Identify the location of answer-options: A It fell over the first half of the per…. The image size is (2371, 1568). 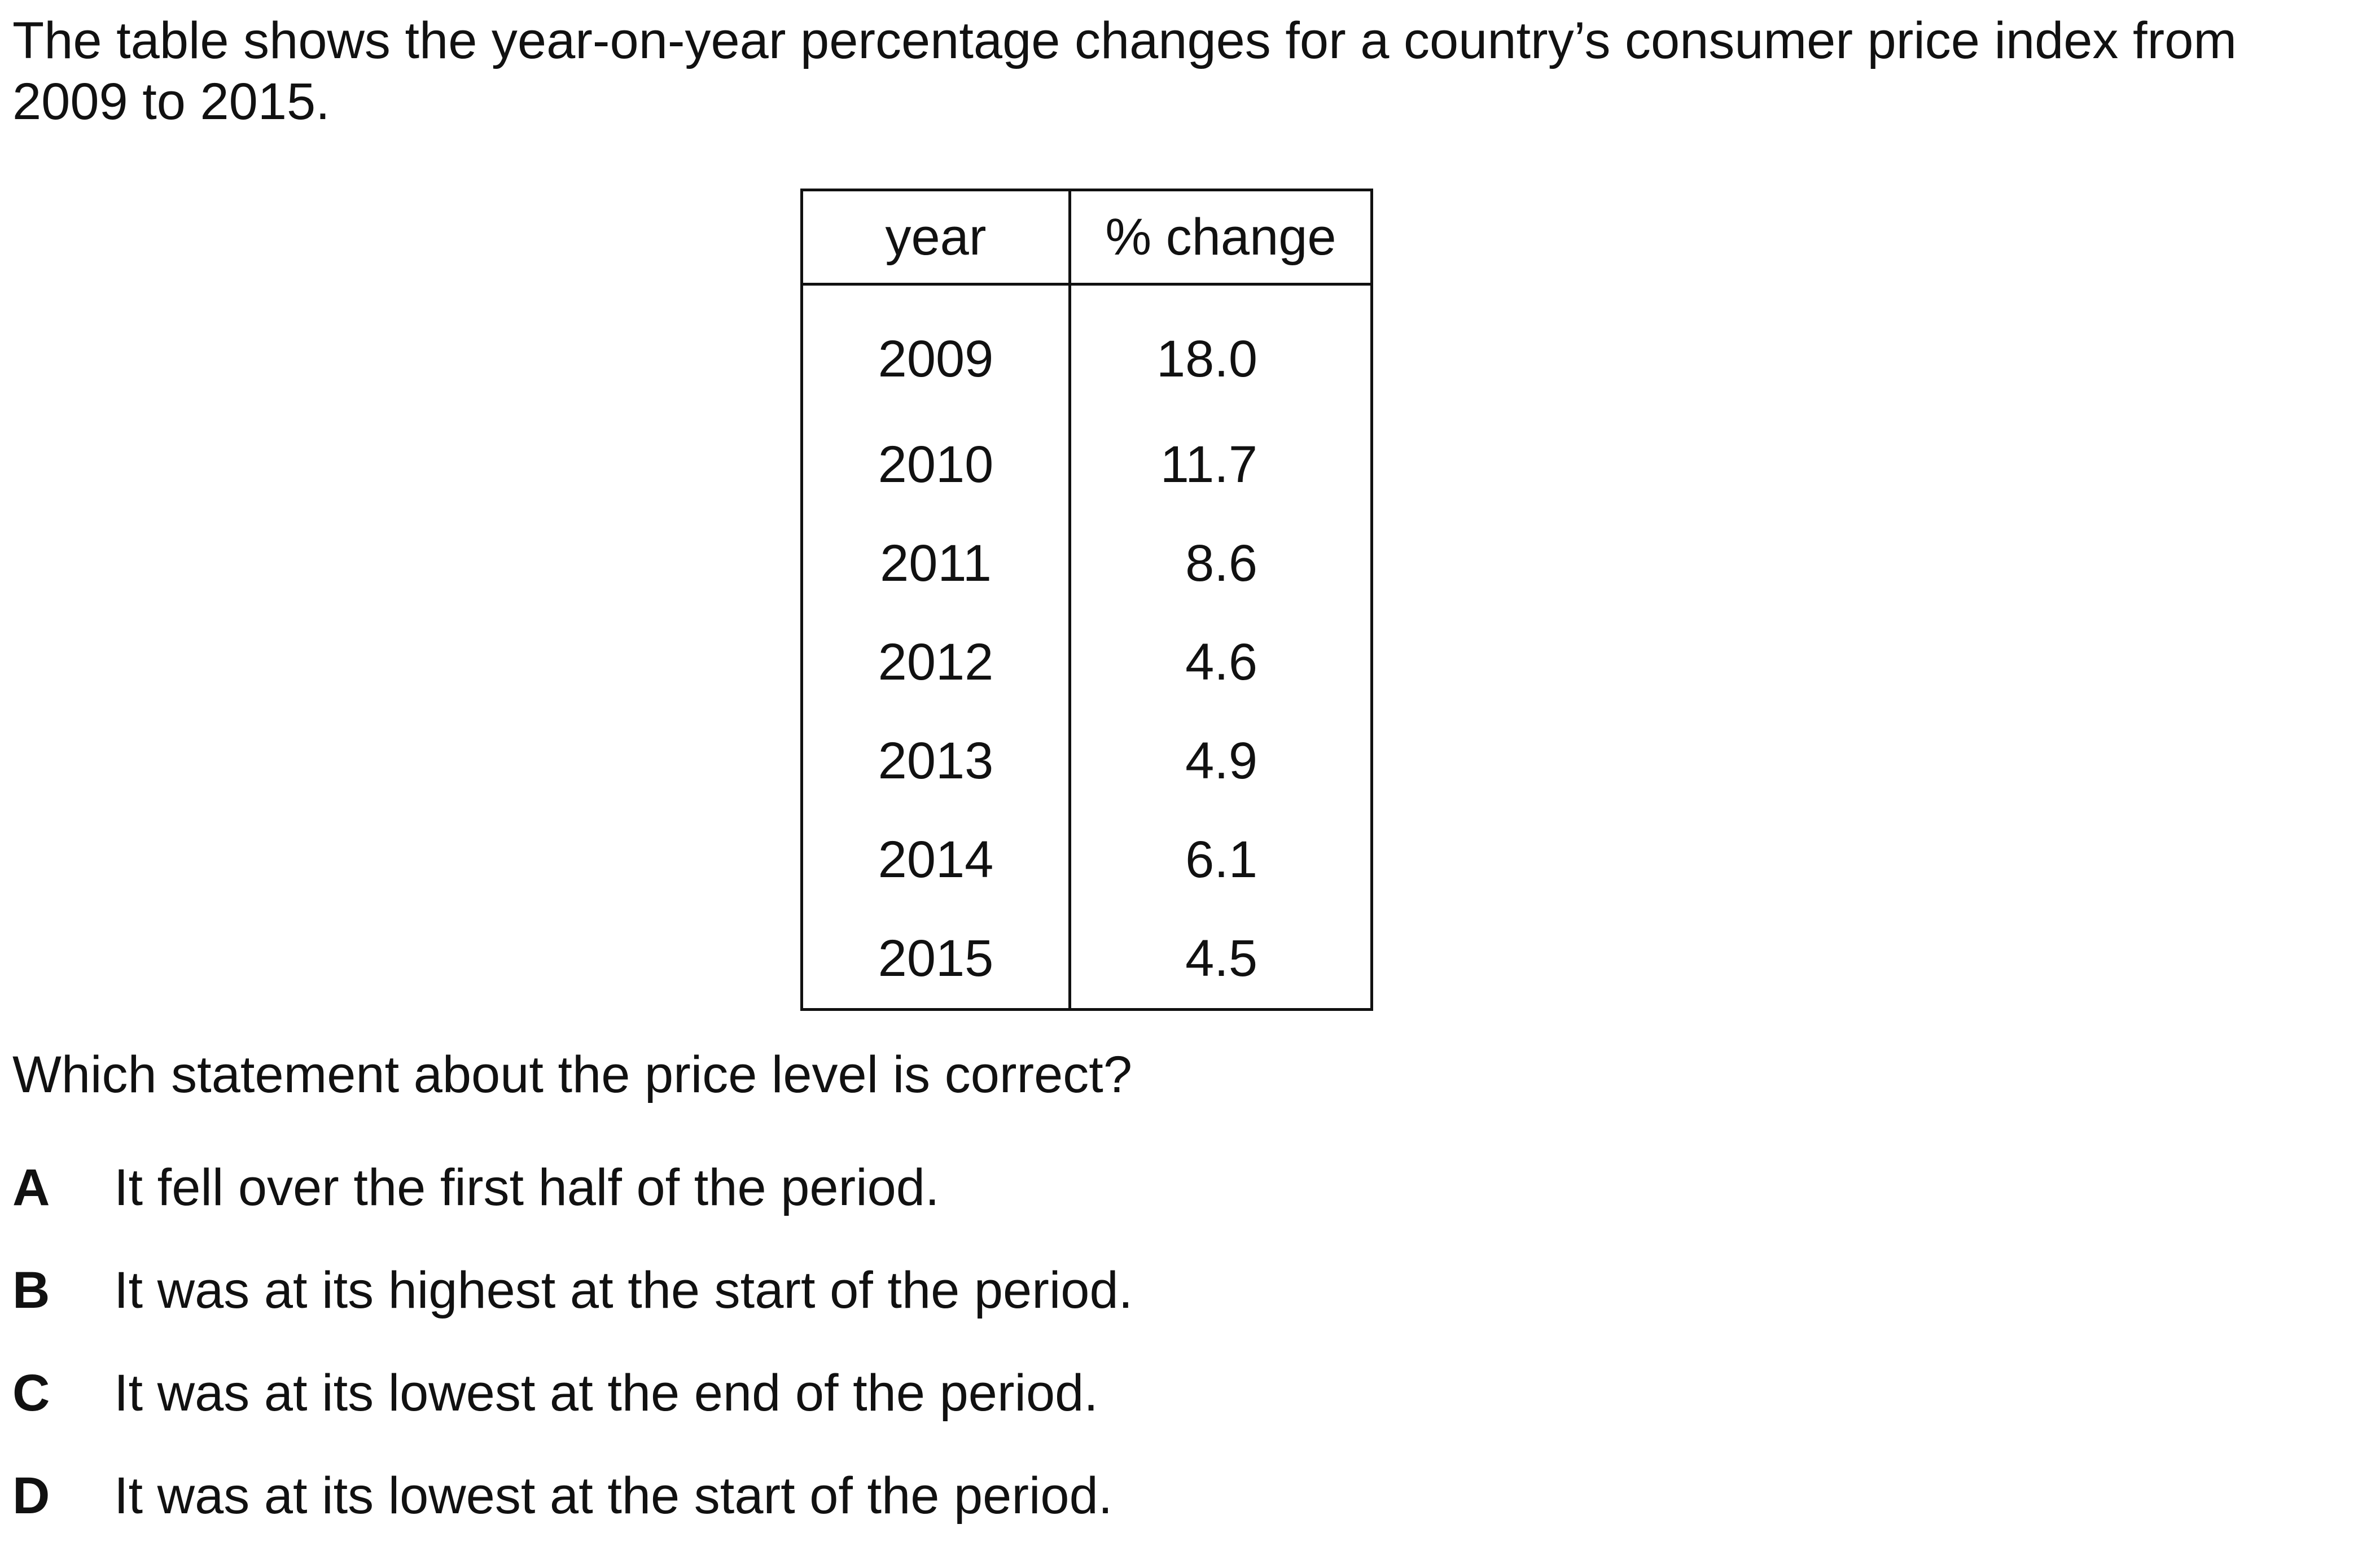
(572, 1362).